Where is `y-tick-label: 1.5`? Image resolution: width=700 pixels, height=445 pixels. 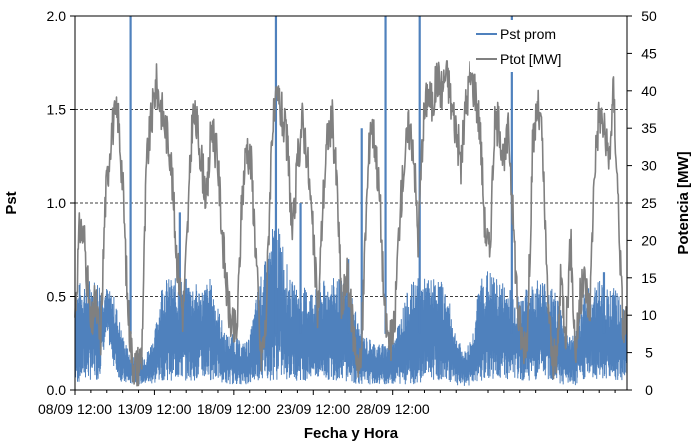
y-tick-label: 1.5 is located at coordinates (57, 110).